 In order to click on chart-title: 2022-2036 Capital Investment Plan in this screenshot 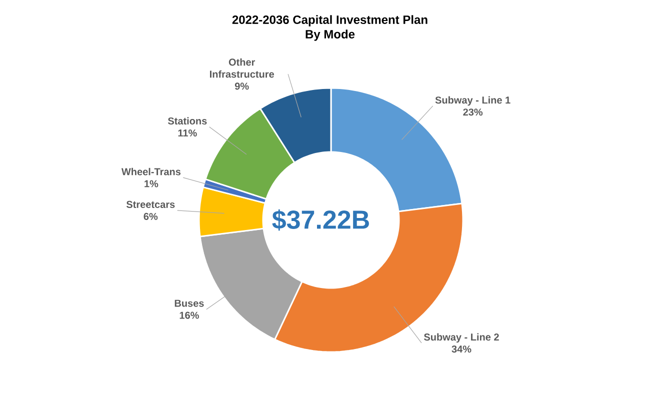, I will do `click(330, 20)`.